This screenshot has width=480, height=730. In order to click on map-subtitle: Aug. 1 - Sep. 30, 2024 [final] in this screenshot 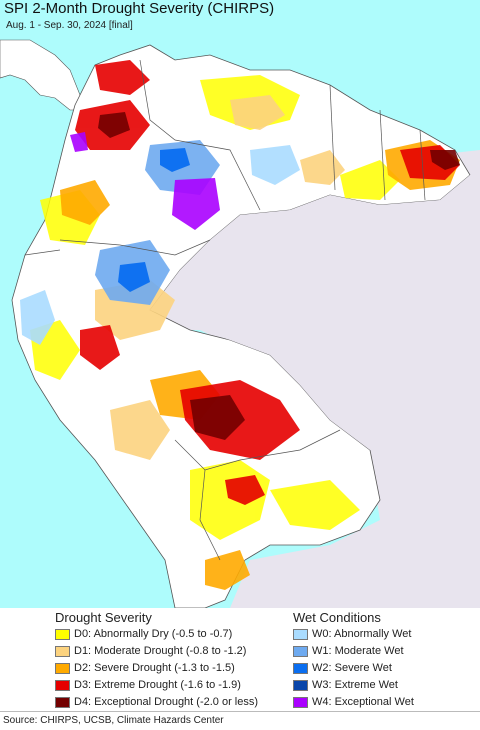, I will do `click(69, 25)`.